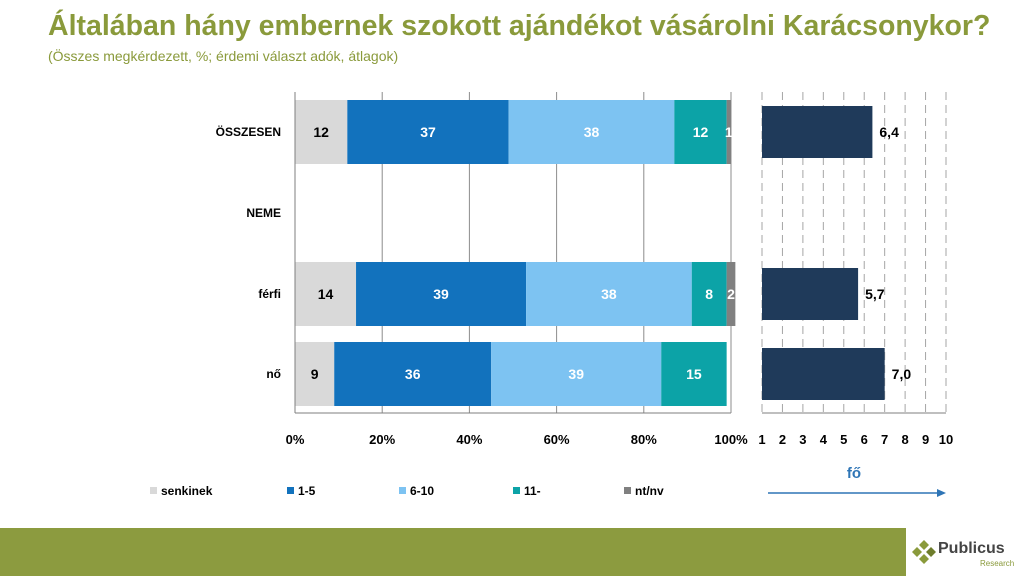 The height and width of the screenshot is (576, 1024). What do you see at coordinates (884, 439) in the screenshot?
I see `x-tick-label-right: 7` at bounding box center [884, 439].